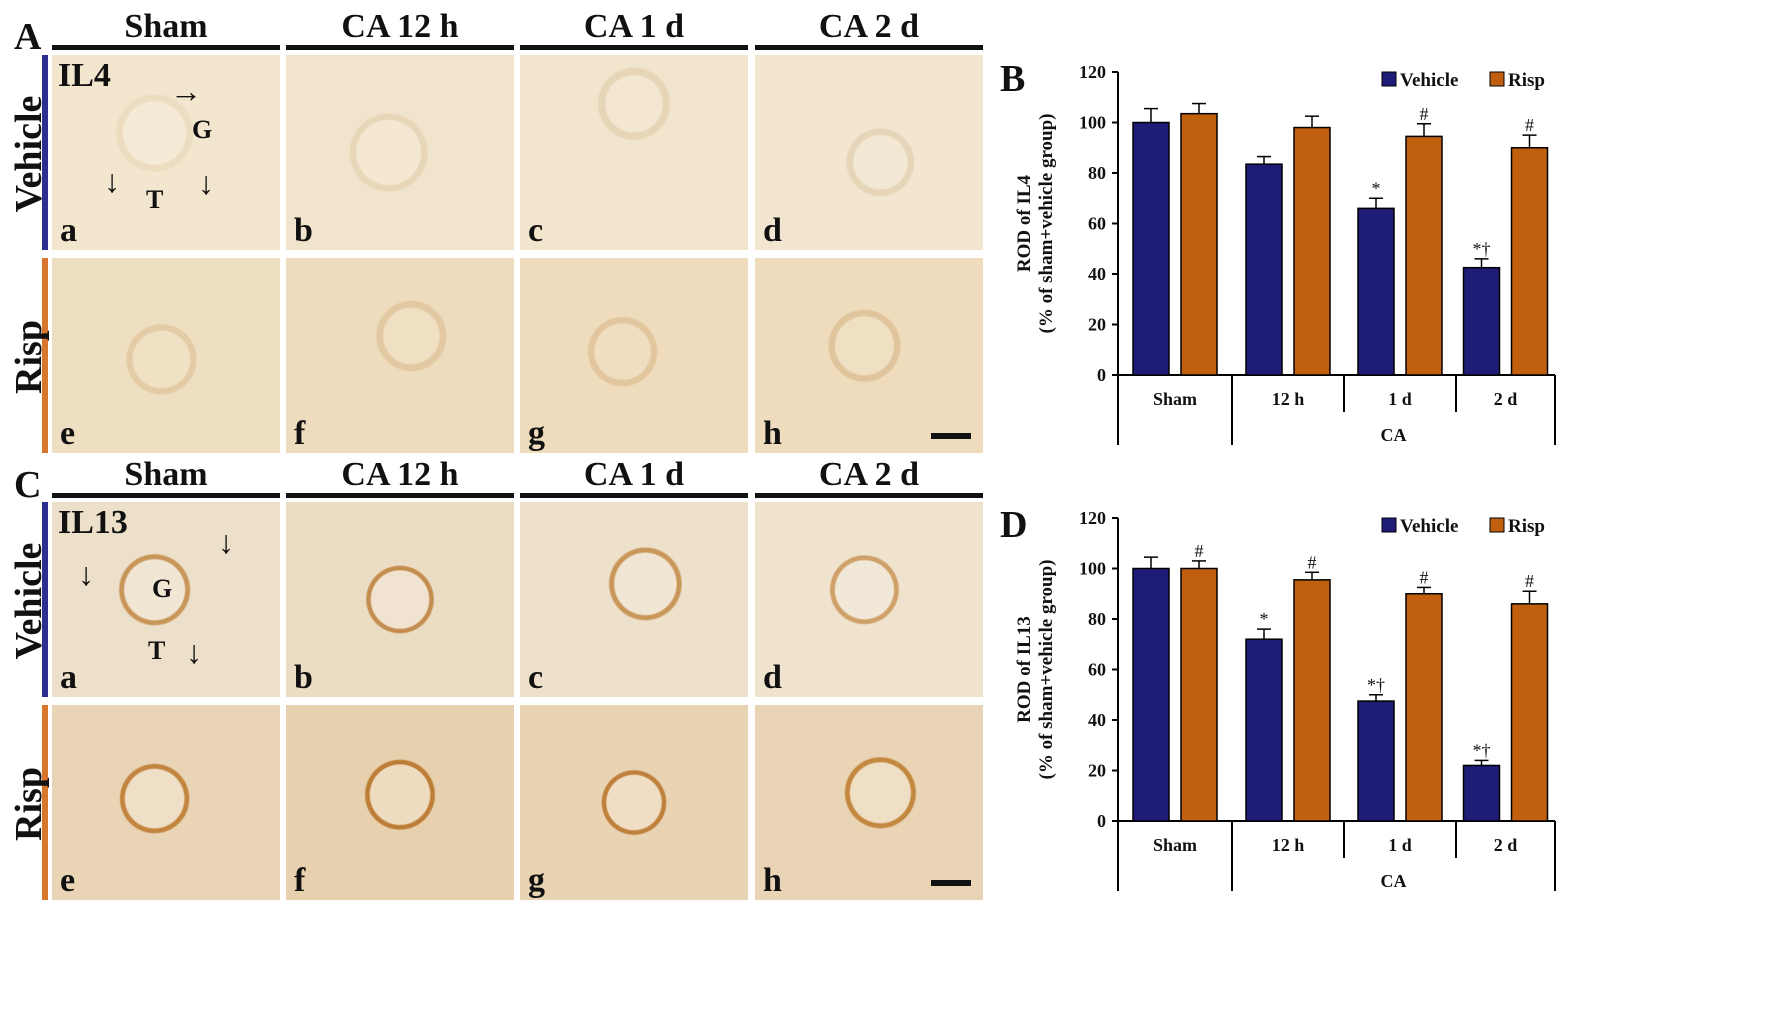 Image resolution: width=1771 pixels, height=1025 pixels. What do you see at coordinates (68, 433) in the screenshot?
I see `sub-label-e: e` at bounding box center [68, 433].